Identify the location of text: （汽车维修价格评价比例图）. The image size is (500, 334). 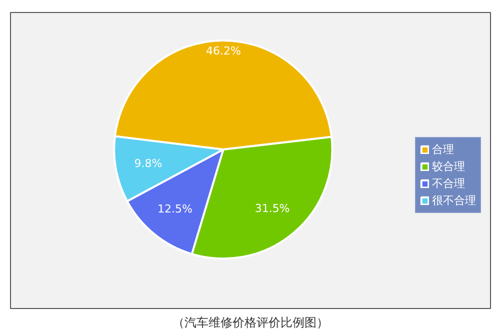
(250, 323).